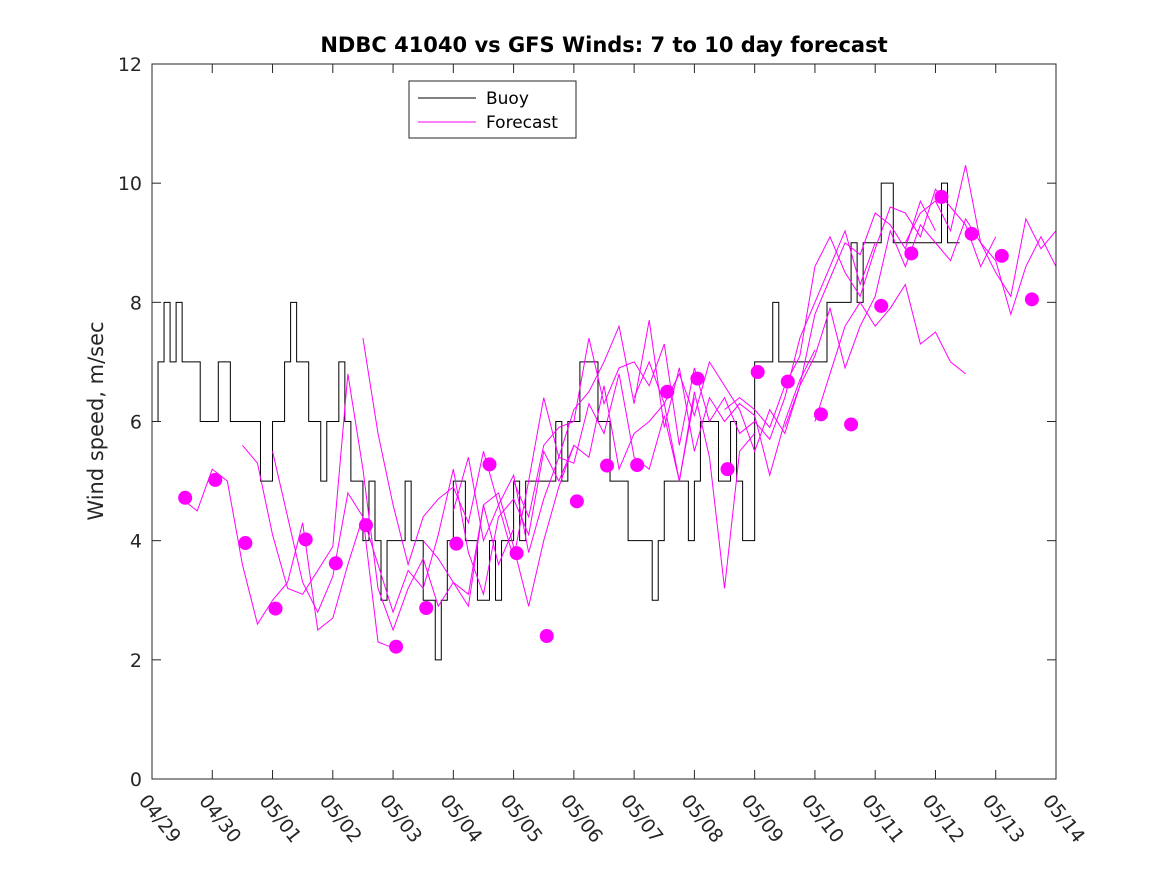 The height and width of the screenshot is (875, 1167). I want to click on legend-box, so click(492, 109).